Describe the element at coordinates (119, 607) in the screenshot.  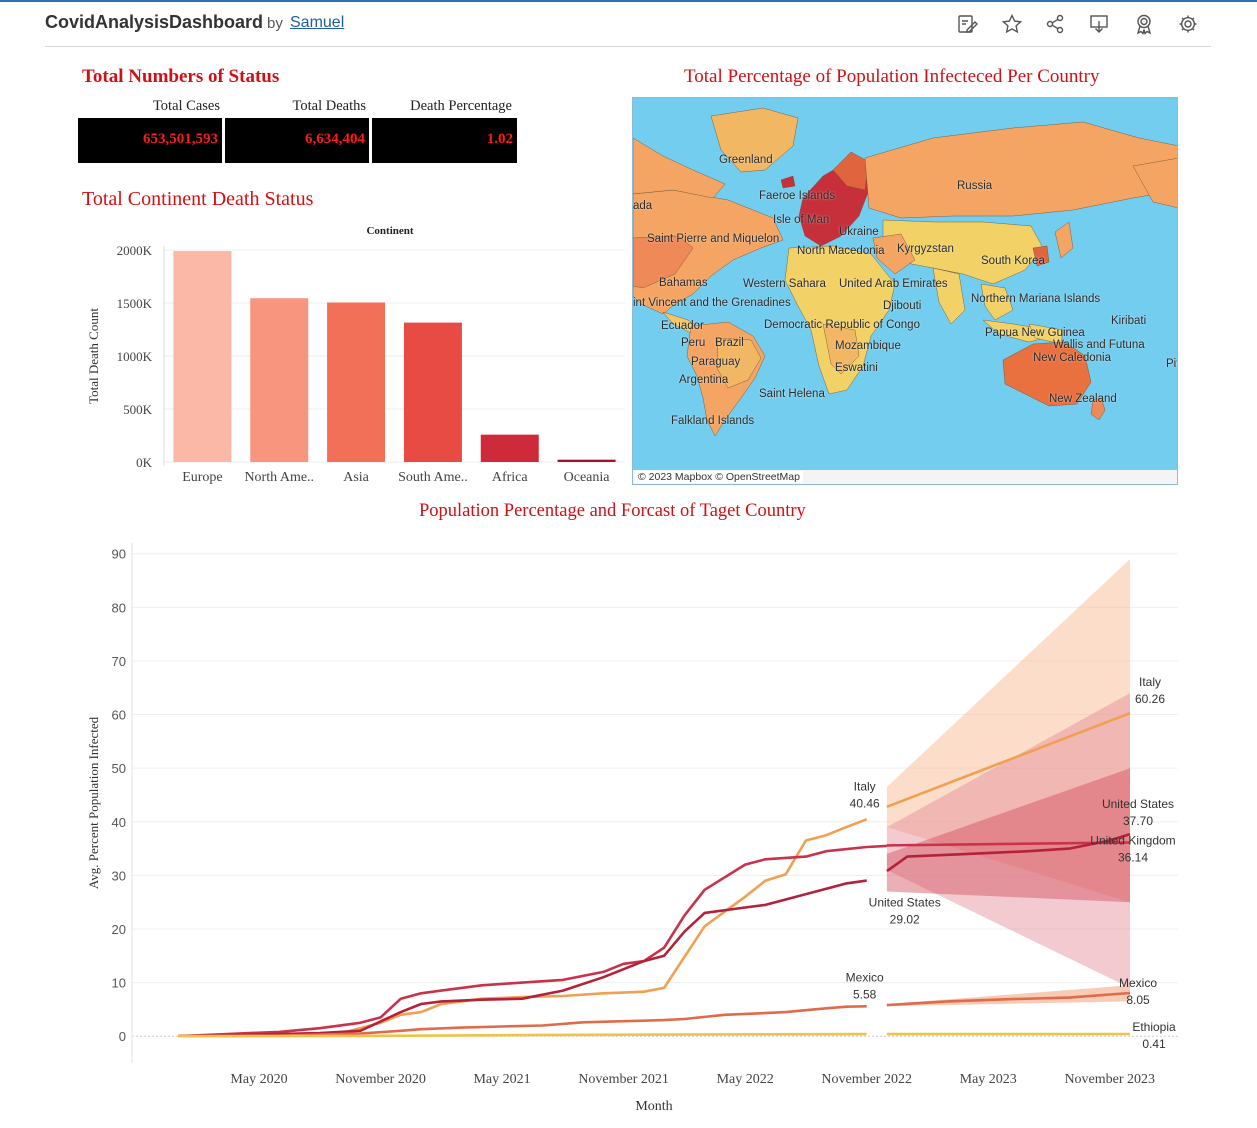
I see `y-tick-label: 80` at that location.